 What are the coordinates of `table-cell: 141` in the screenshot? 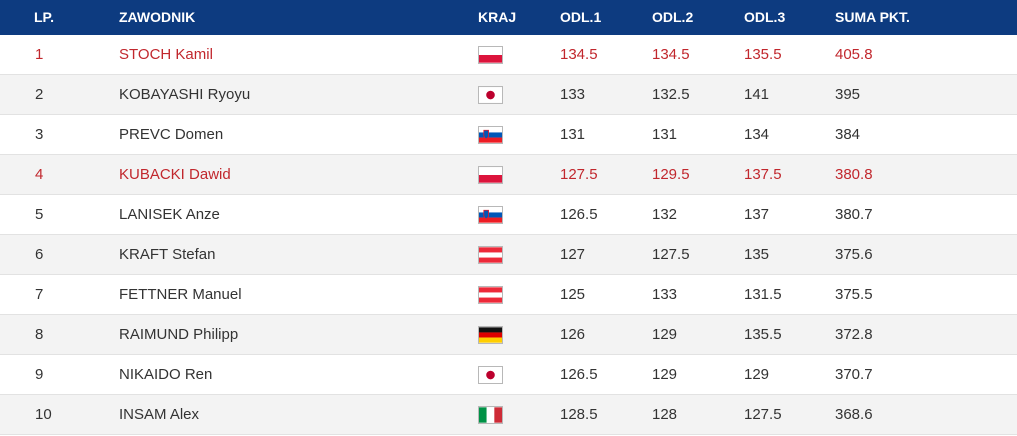 It's located at (757, 94).